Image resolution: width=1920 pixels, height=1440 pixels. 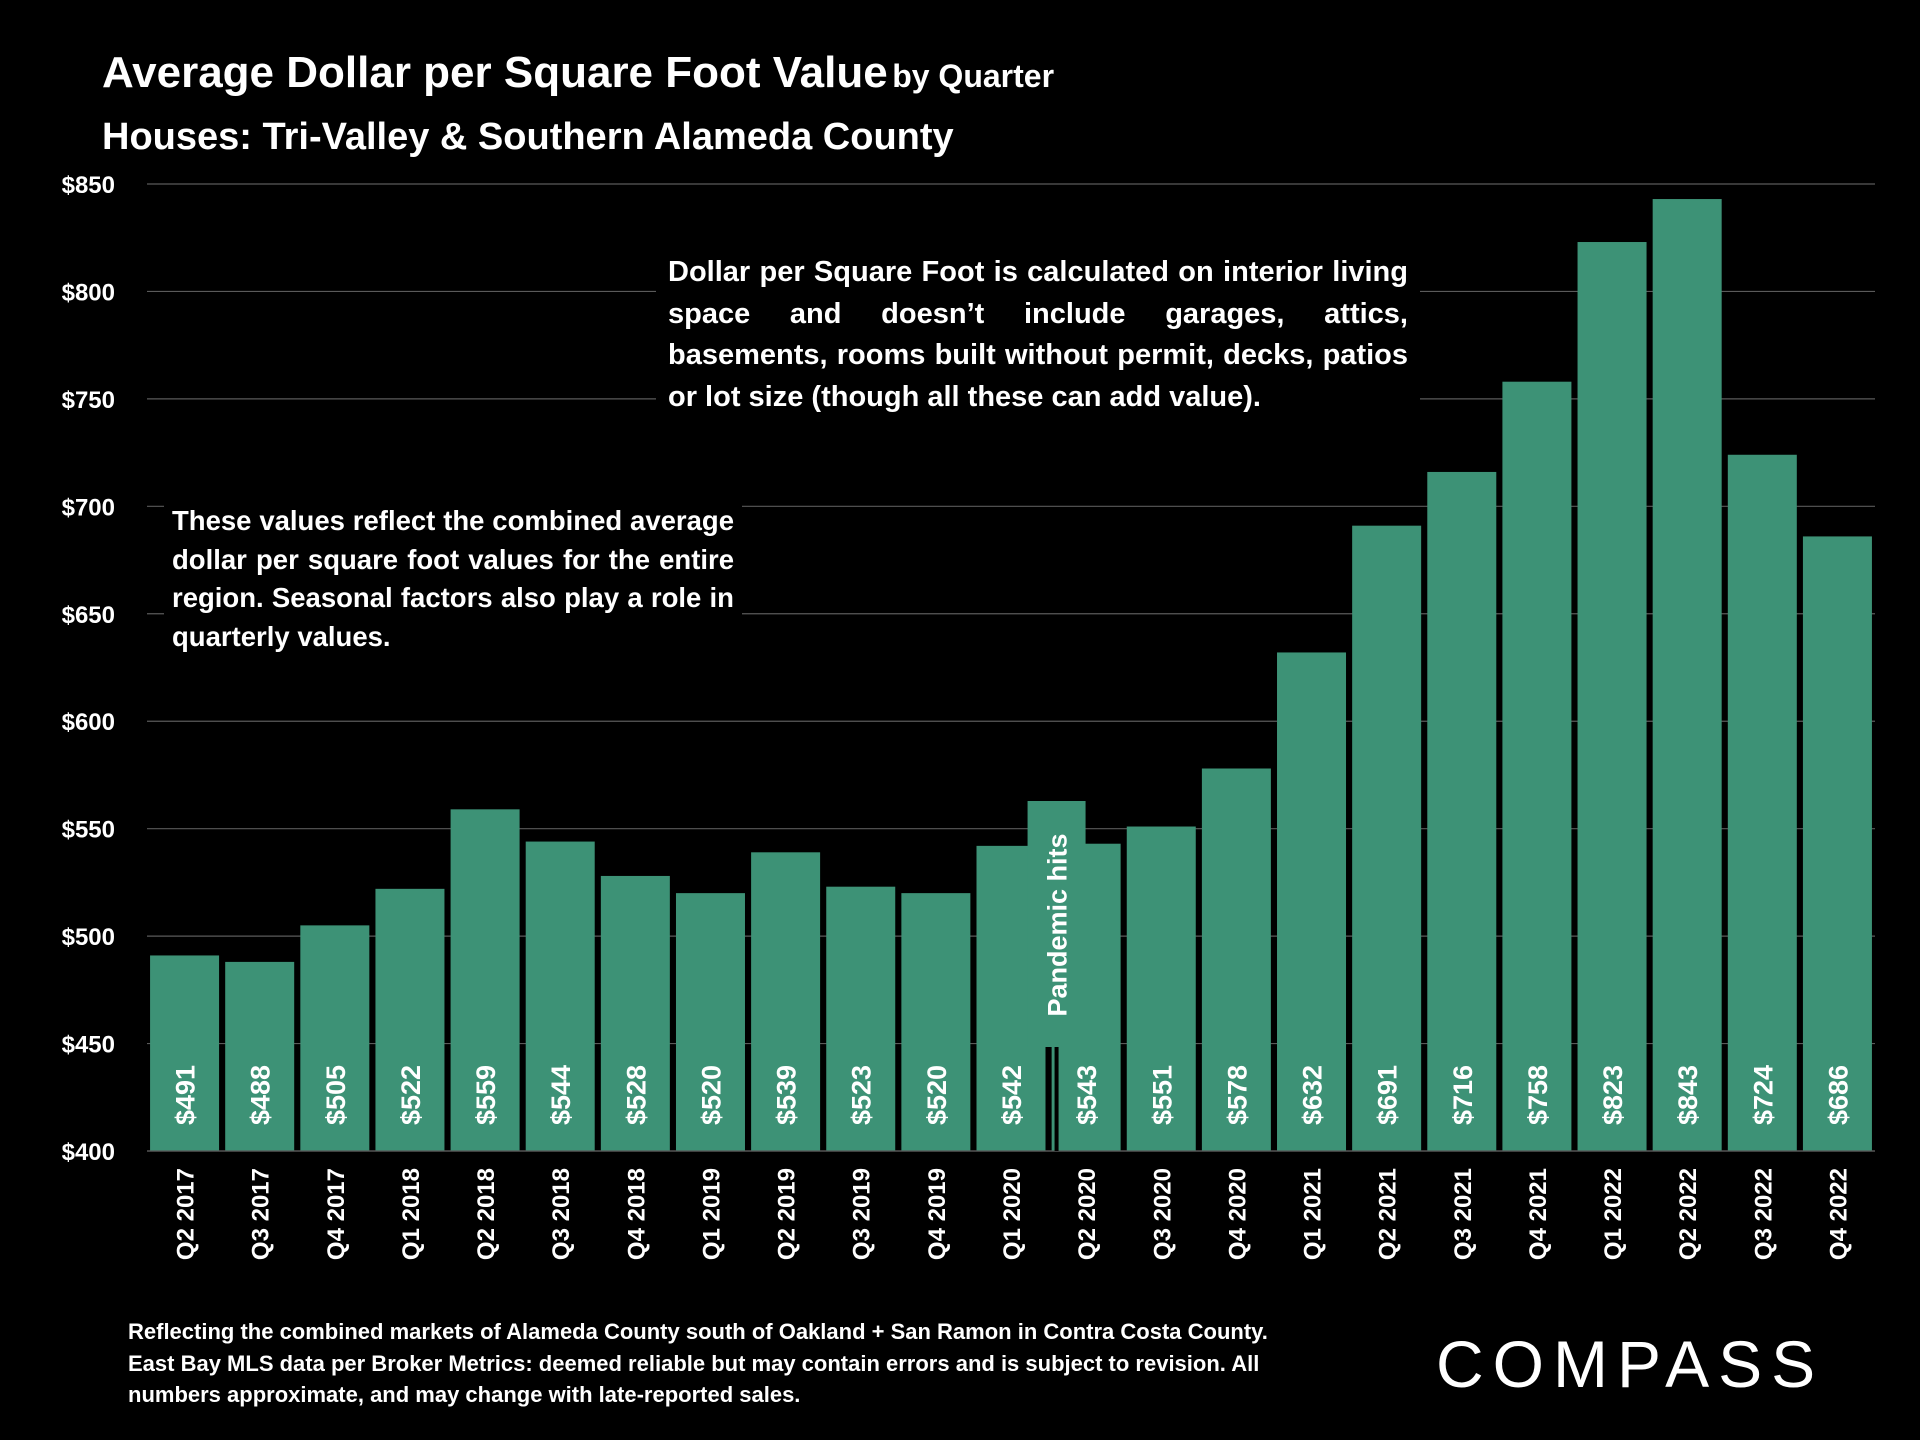 I want to click on y-tick-label: $600, so click(x=88, y=722).